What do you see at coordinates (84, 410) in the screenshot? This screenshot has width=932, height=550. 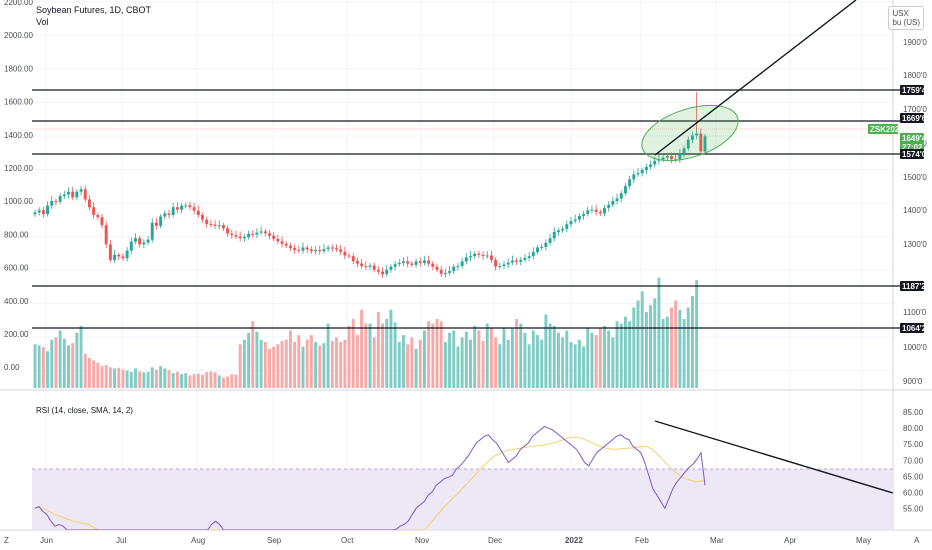 I see `rsi-indicator-label: RSI (14, close, SMA, 14, 2)` at bounding box center [84, 410].